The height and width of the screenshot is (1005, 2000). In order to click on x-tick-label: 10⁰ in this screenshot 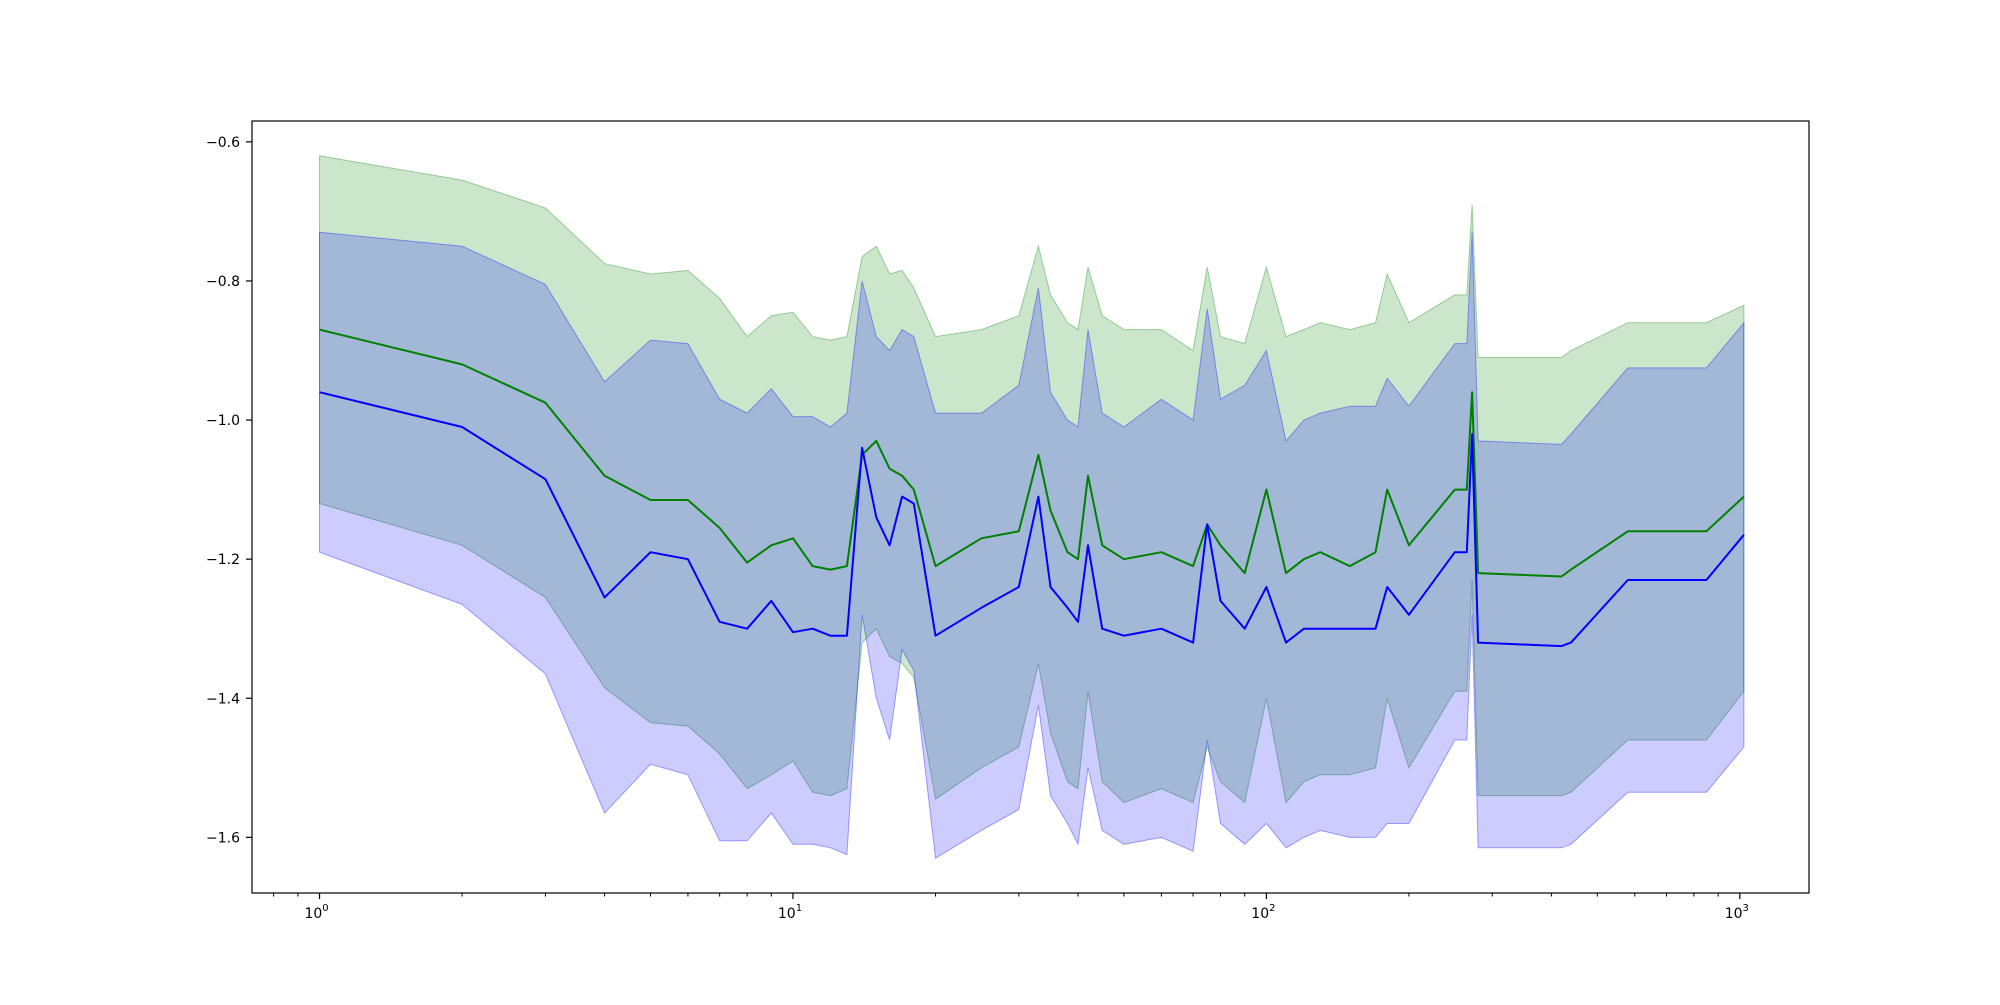, I will do `click(316, 912)`.